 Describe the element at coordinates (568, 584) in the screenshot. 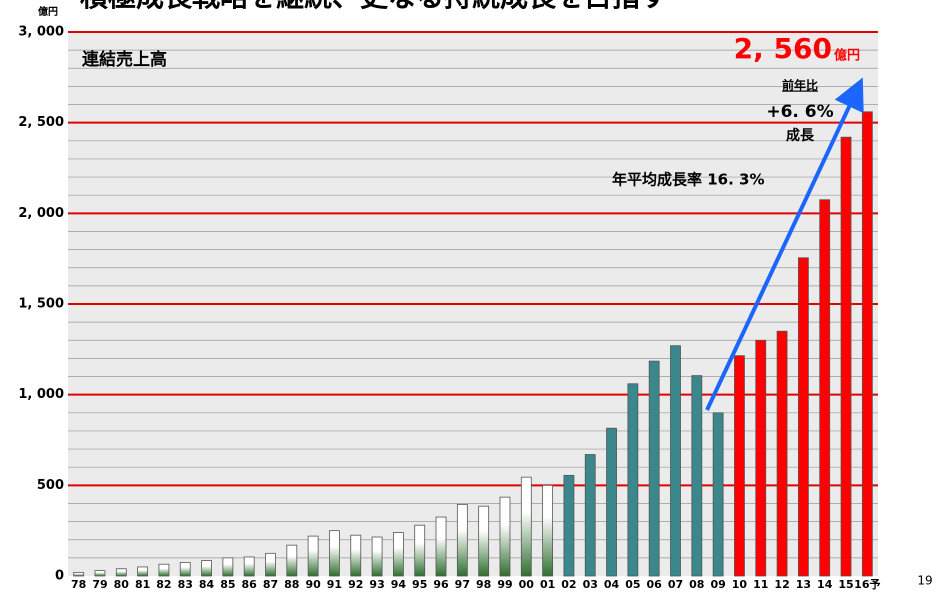

I see `x-tick-label: 02` at that location.